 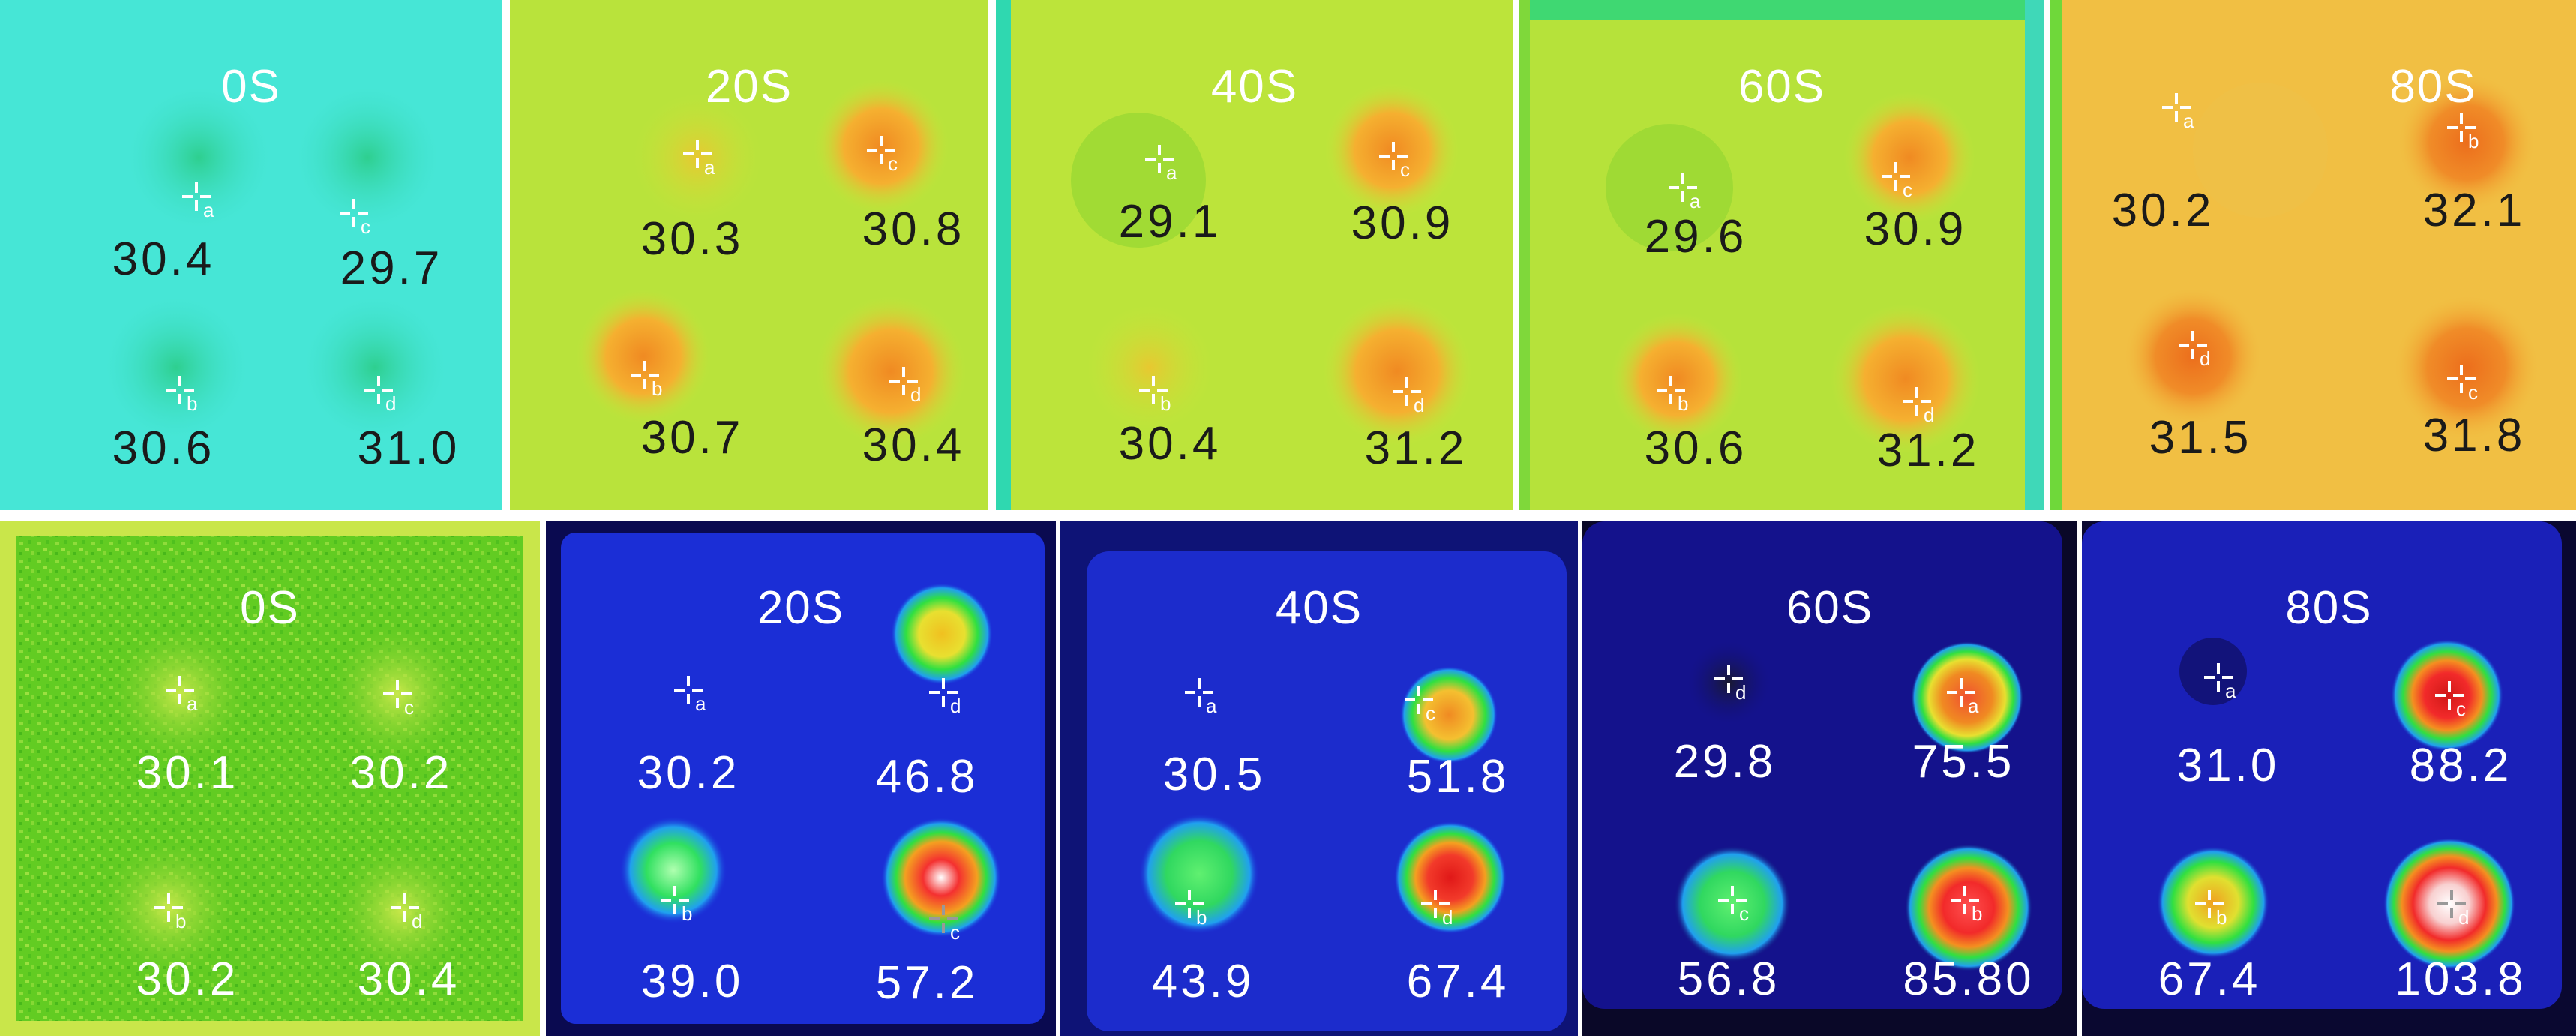 I want to click on bottom-panel-60s: 60S d 29.8 a 75.5 c 56.8 b 85.80, so click(x=1829, y=779).